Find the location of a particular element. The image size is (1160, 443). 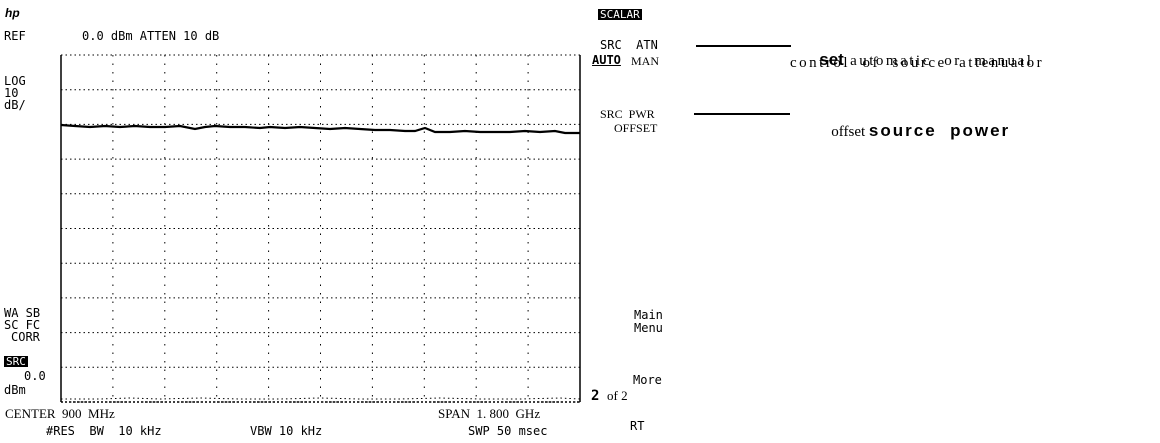

softkey-rt: RT is located at coordinates (640, 428).